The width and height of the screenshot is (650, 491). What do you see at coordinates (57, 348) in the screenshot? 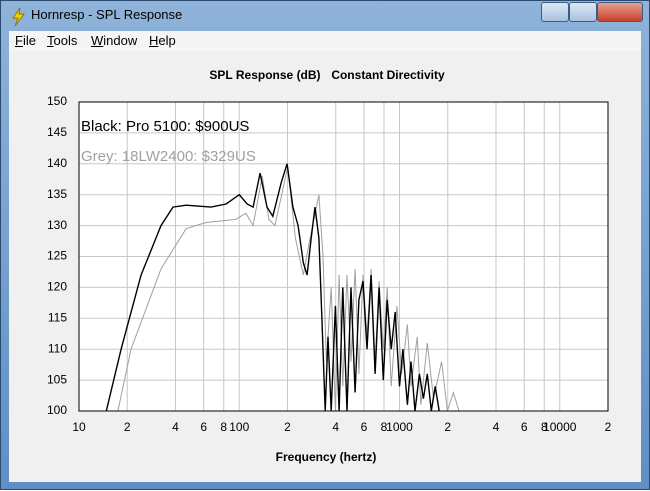
I see `y-tick-label: 110` at bounding box center [57, 348].